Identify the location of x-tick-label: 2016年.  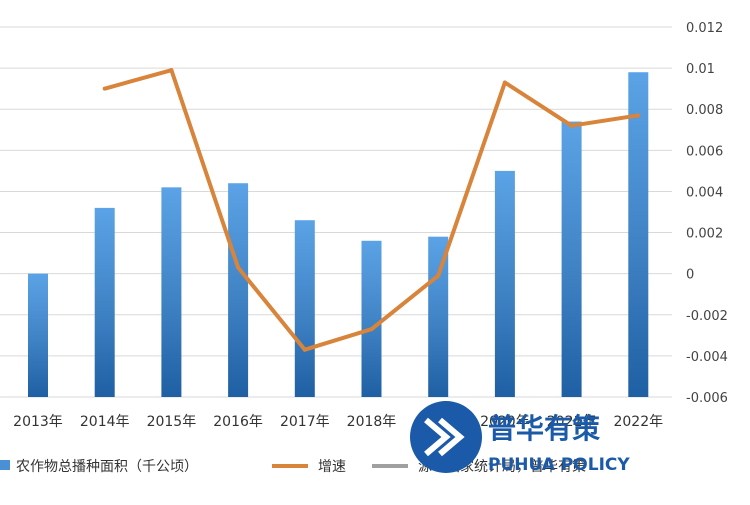
(238, 422).